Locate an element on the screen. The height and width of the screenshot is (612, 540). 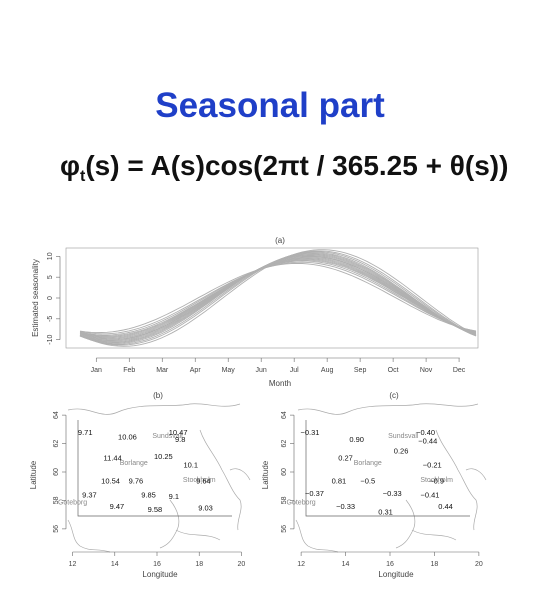
x-tick-label: Jun is located at coordinates (261, 370).